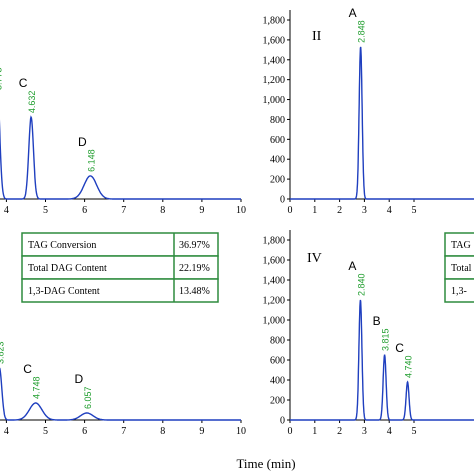 The height and width of the screenshot is (474, 474). What do you see at coordinates (461, 268) in the screenshot?
I see `table-cell-label: Total` at bounding box center [461, 268].